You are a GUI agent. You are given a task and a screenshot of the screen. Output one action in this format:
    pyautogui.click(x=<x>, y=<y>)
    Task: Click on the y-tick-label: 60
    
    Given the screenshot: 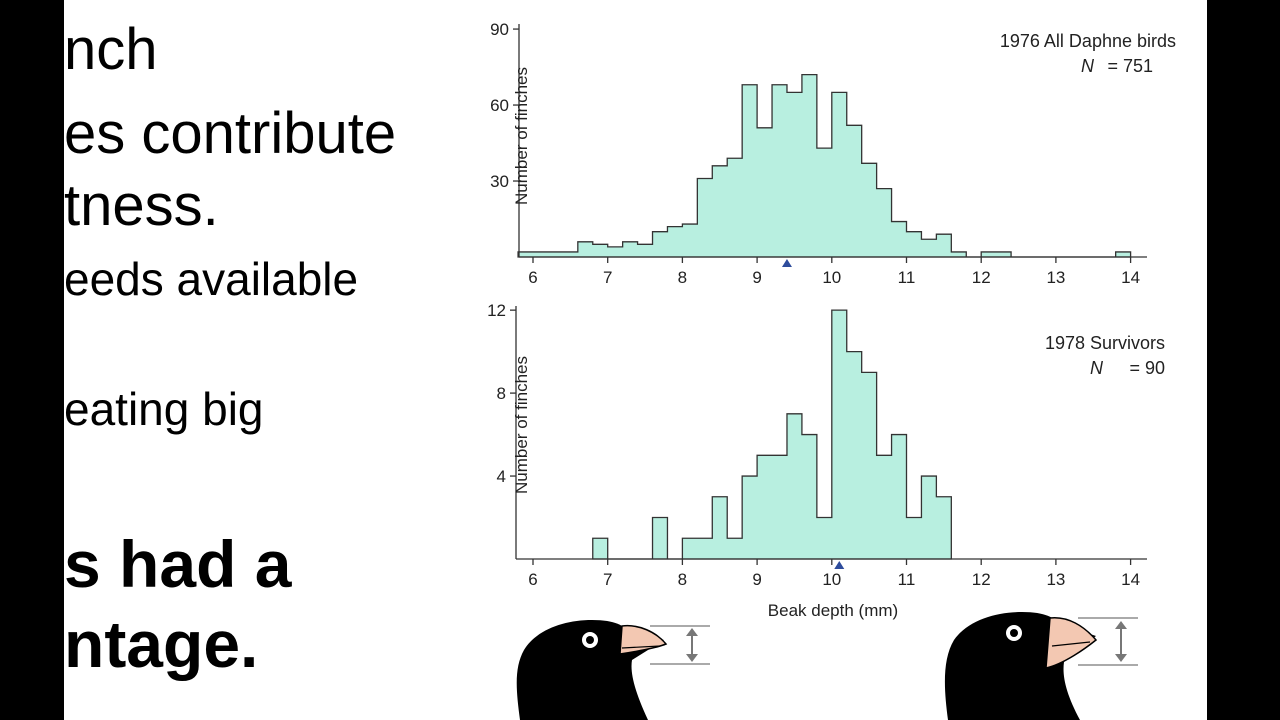 What is the action you would take?
    pyautogui.click(x=499, y=105)
    